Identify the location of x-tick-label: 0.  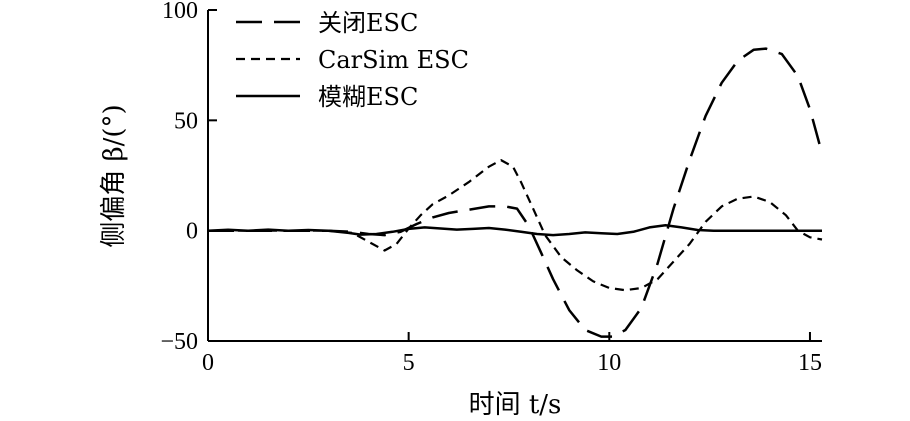
(208, 363).